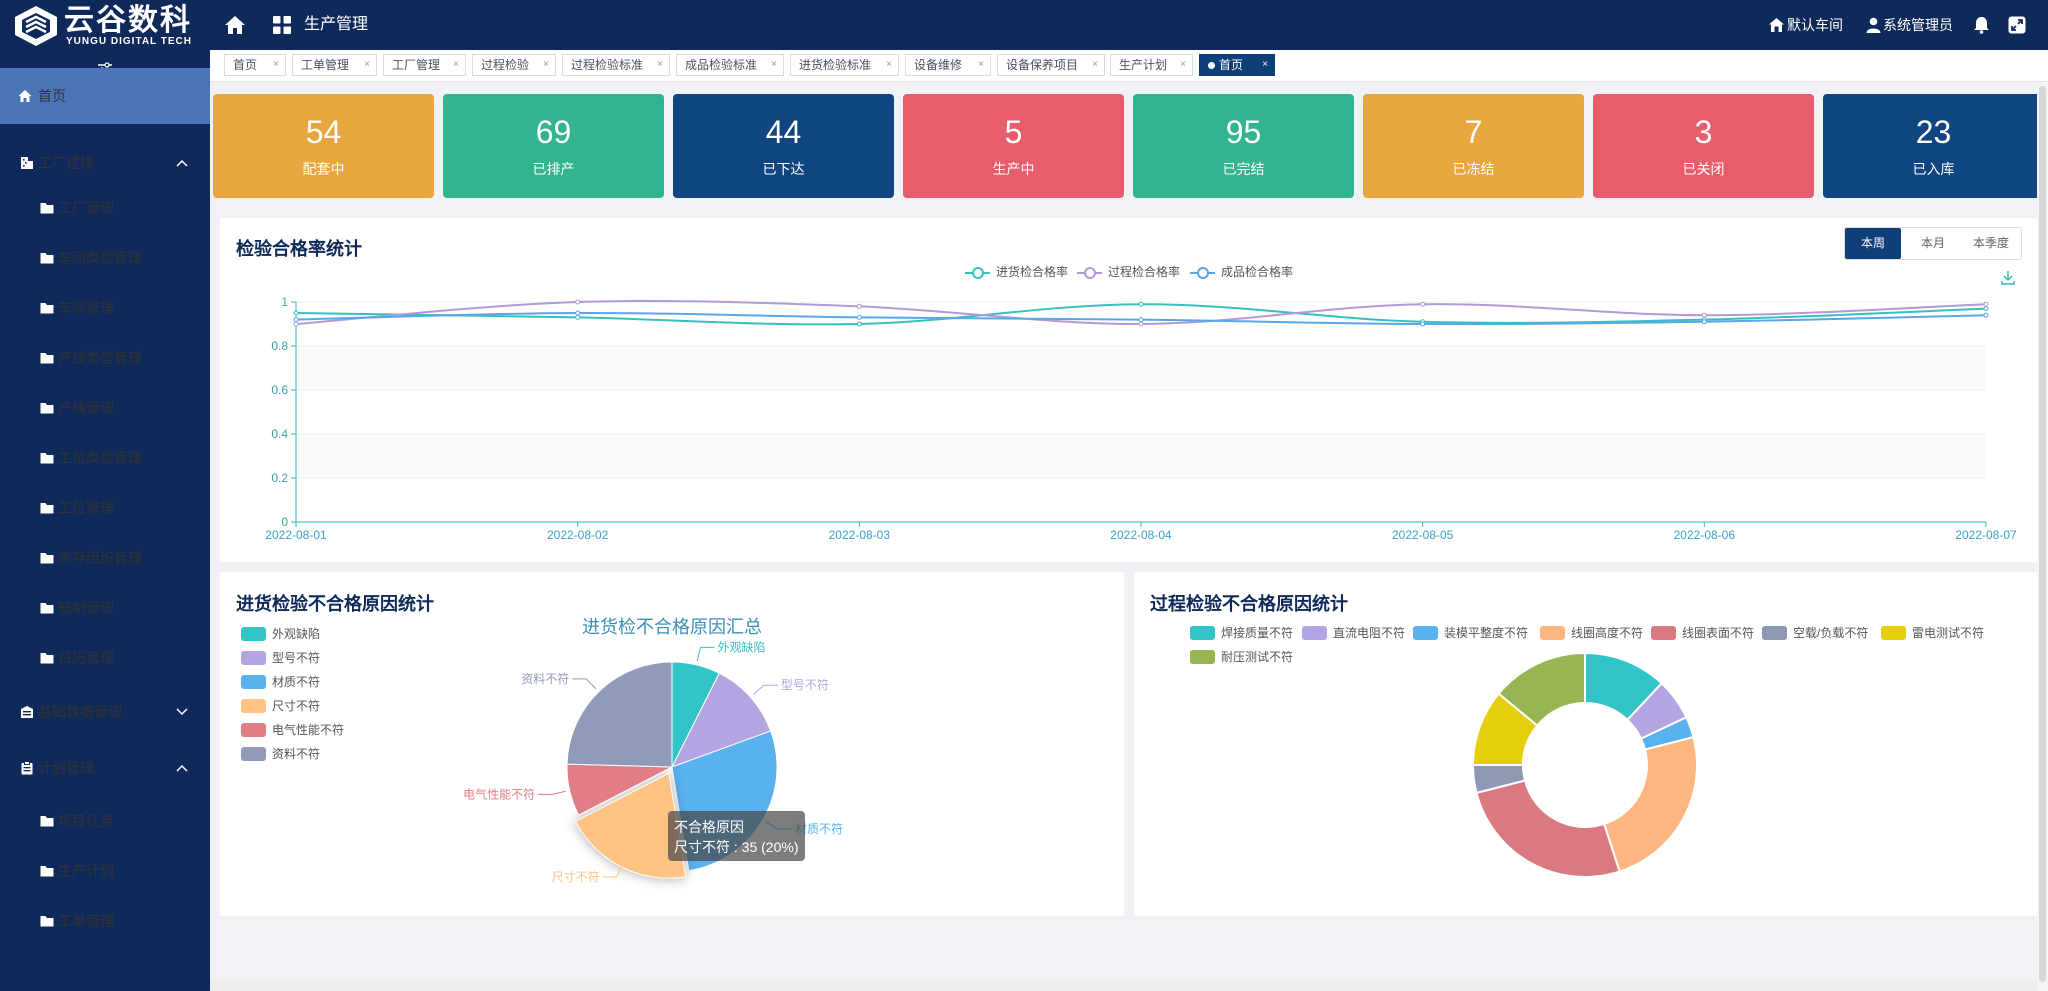  What do you see at coordinates (105, 258) in the screenshot?
I see `sidebar-item-3: 车间类型管理` at bounding box center [105, 258].